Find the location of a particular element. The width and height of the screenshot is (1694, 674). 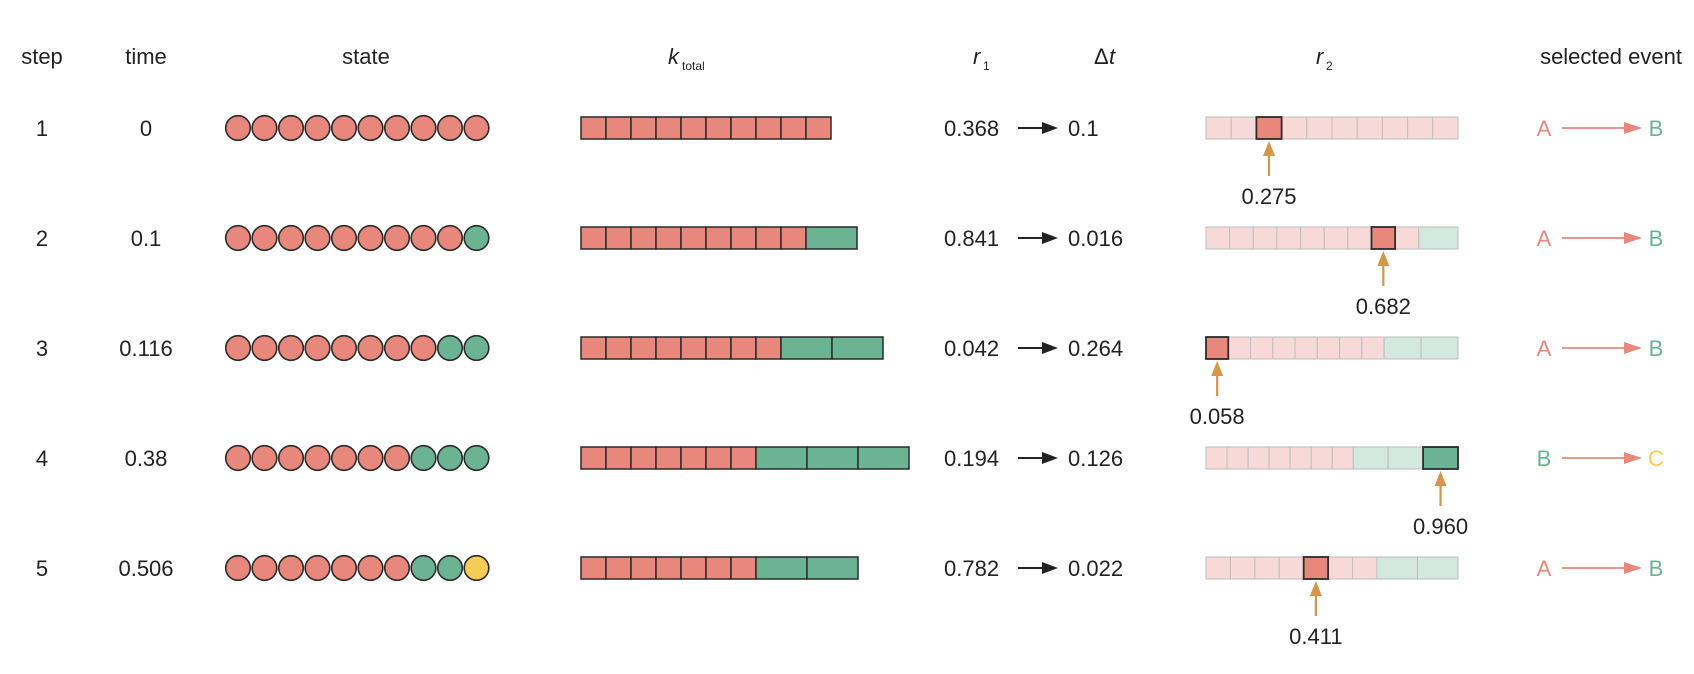

r1-value: 0.368 is located at coordinates (971, 128).